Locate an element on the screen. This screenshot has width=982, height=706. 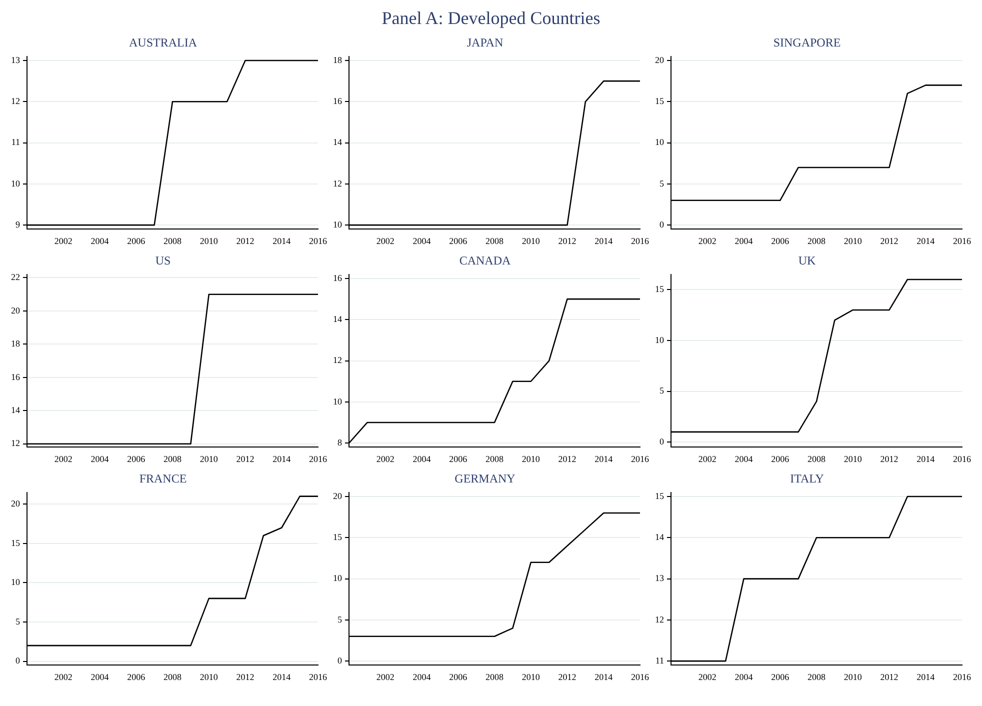
chart-title: US is located at coordinates (163, 260).